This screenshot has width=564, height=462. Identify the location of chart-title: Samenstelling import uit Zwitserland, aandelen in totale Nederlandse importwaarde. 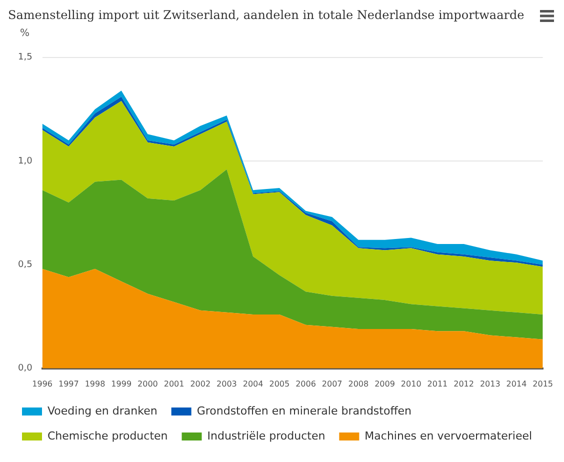
(267, 16).